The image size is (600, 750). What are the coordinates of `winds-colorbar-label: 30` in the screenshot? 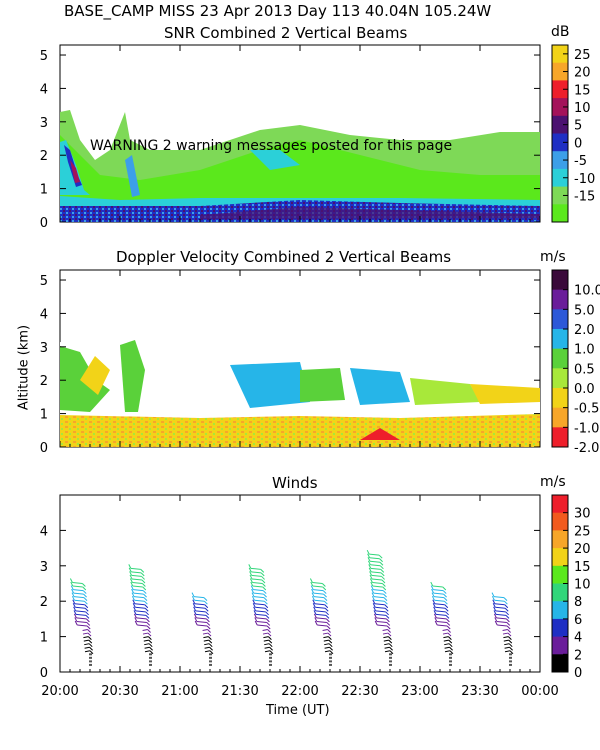 It's located at (582, 514).